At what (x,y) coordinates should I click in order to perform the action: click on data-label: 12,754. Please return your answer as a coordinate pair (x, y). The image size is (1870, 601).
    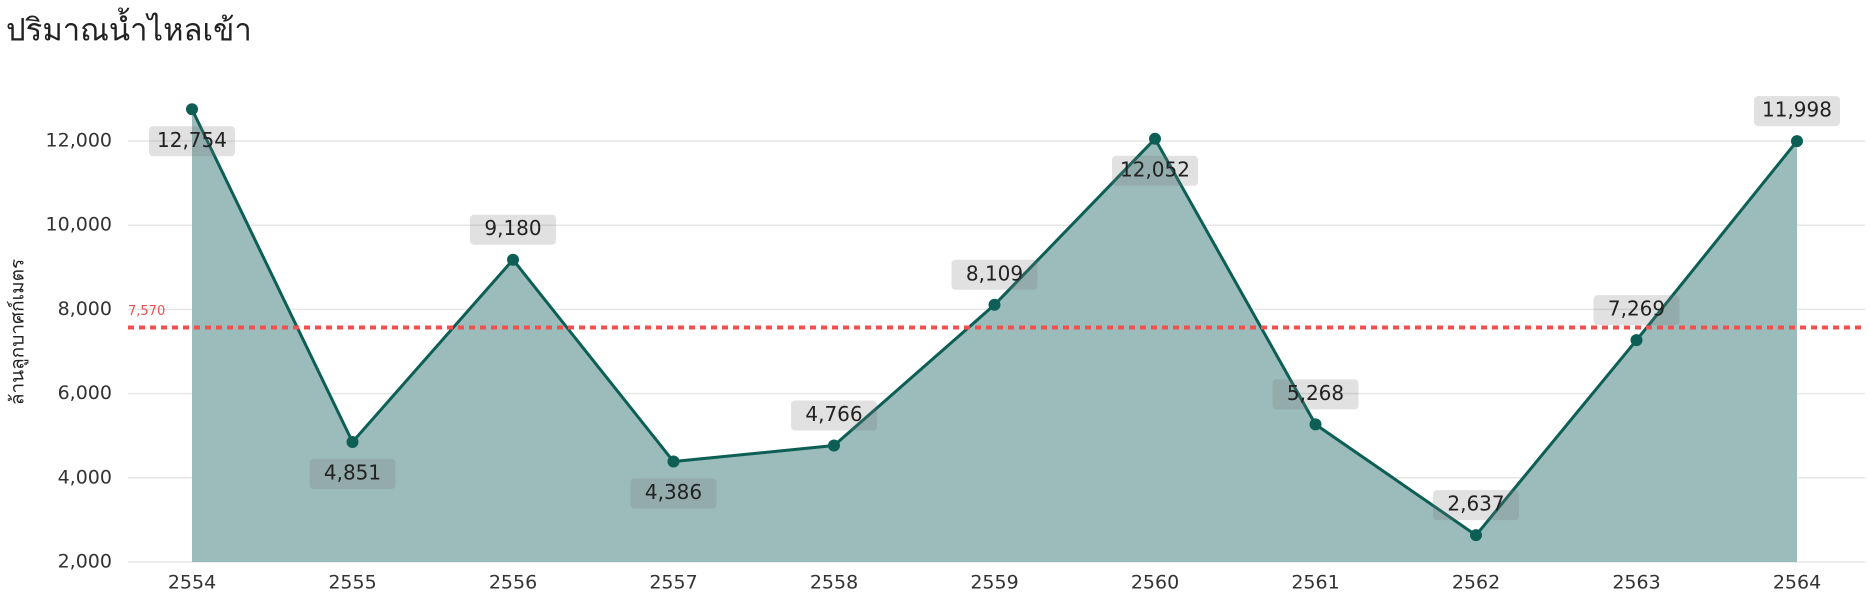
    Looking at the image, I should click on (192, 140).